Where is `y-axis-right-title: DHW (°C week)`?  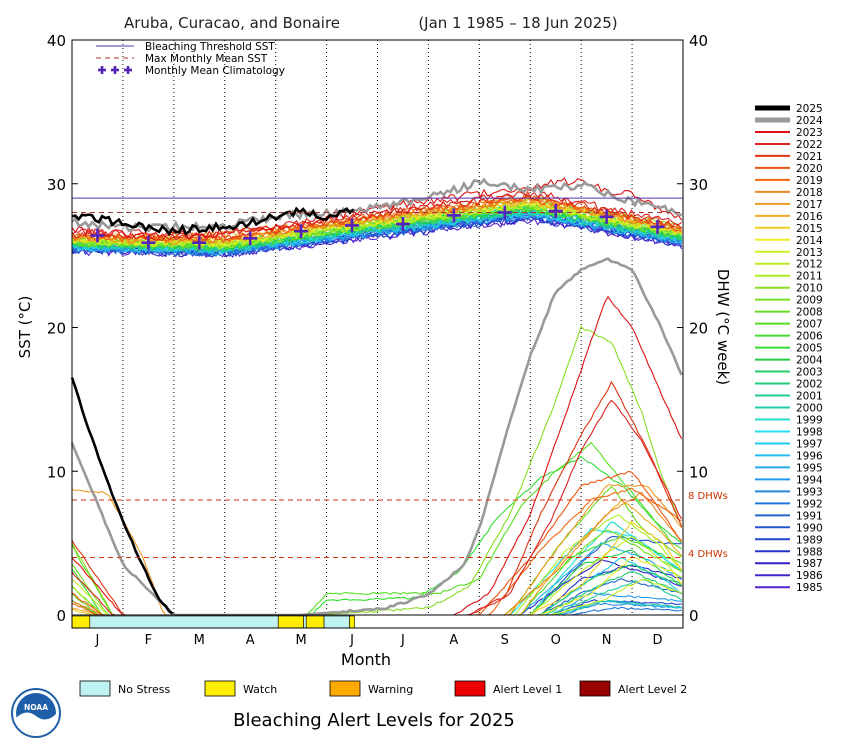
y-axis-right-title: DHW (°C week) is located at coordinates (723, 327).